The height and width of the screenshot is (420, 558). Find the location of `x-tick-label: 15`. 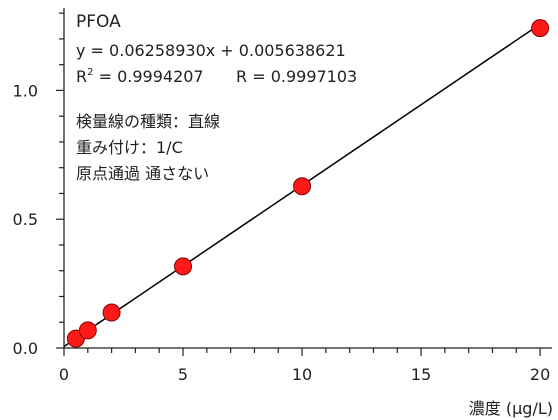

x-tick-label: 15 is located at coordinates (421, 374).